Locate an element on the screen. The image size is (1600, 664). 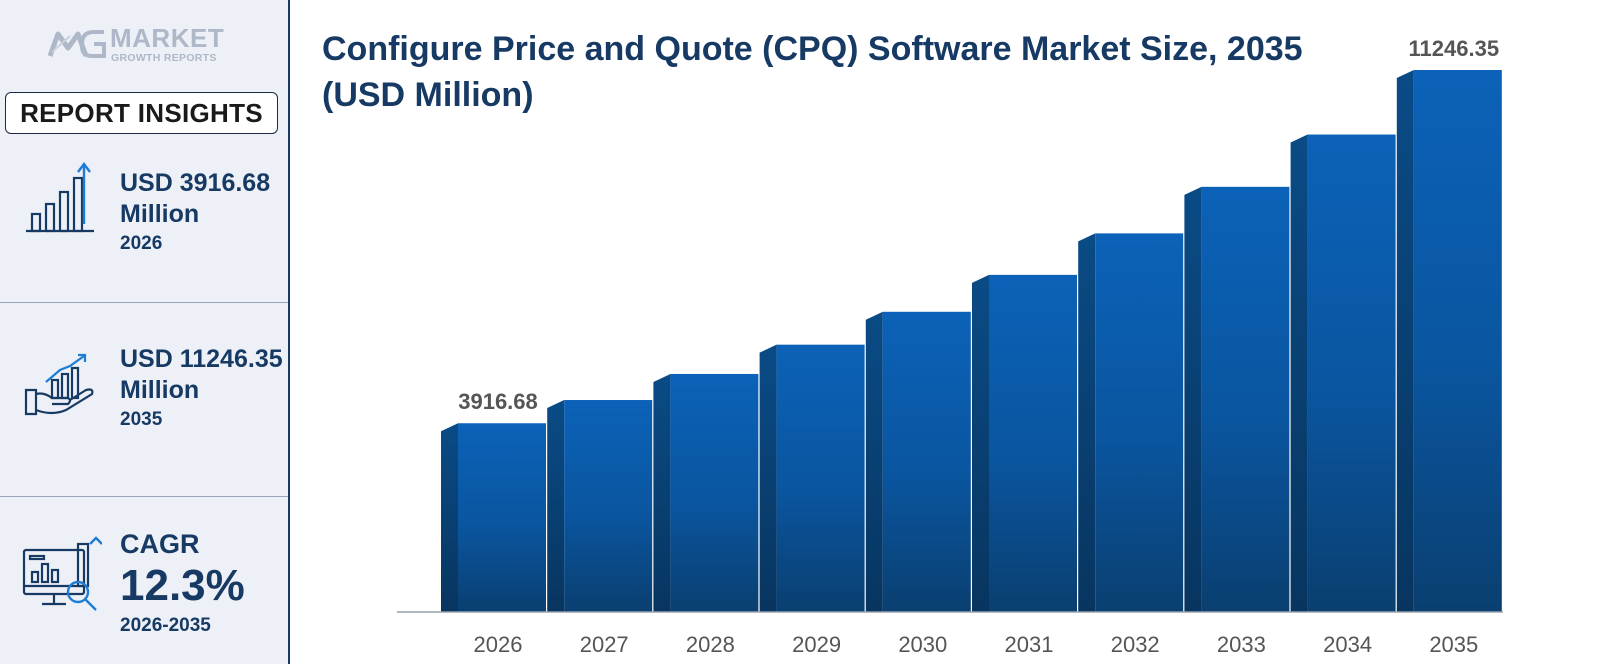
x-tick-label-2028: 2028 is located at coordinates (710, 644).